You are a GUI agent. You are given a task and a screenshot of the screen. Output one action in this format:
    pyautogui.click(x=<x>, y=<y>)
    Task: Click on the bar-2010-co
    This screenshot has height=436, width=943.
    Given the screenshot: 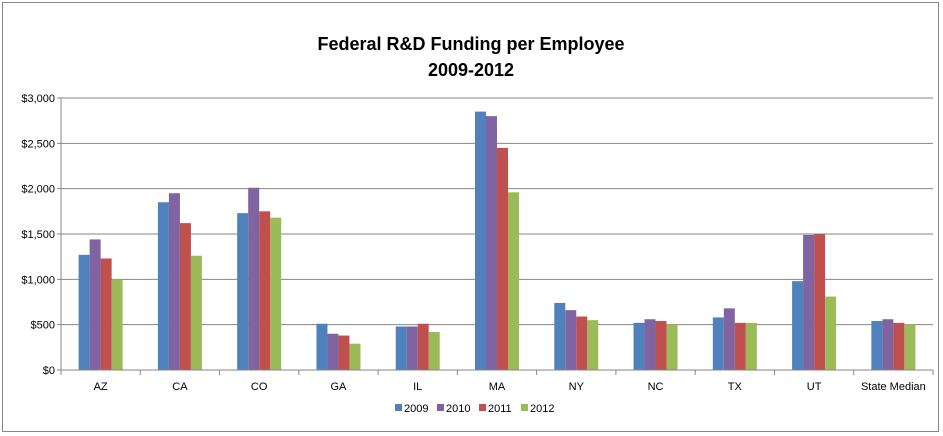 What is the action you would take?
    pyautogui.click(x=254, y=278)
    